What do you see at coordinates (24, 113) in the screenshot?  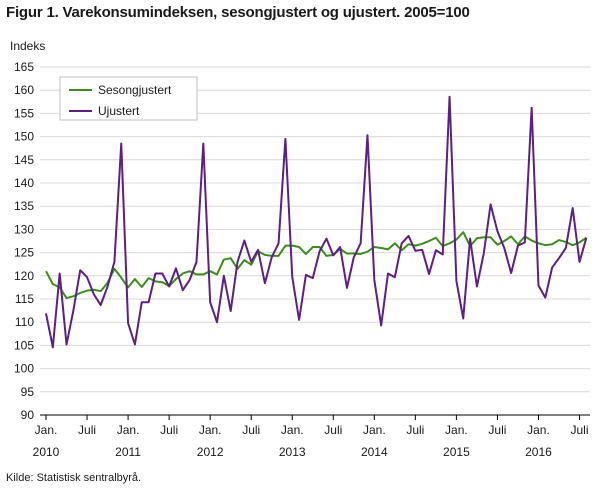 I see `y-tick-label: 155` at bounding box center [24, 113].